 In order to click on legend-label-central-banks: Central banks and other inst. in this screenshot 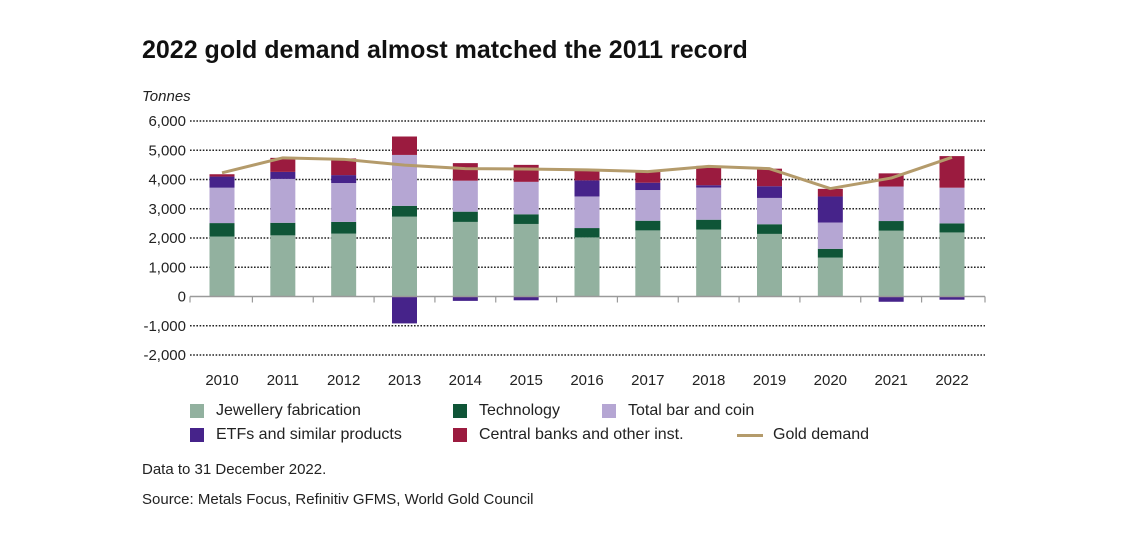, I will do `click(581, 434)`.